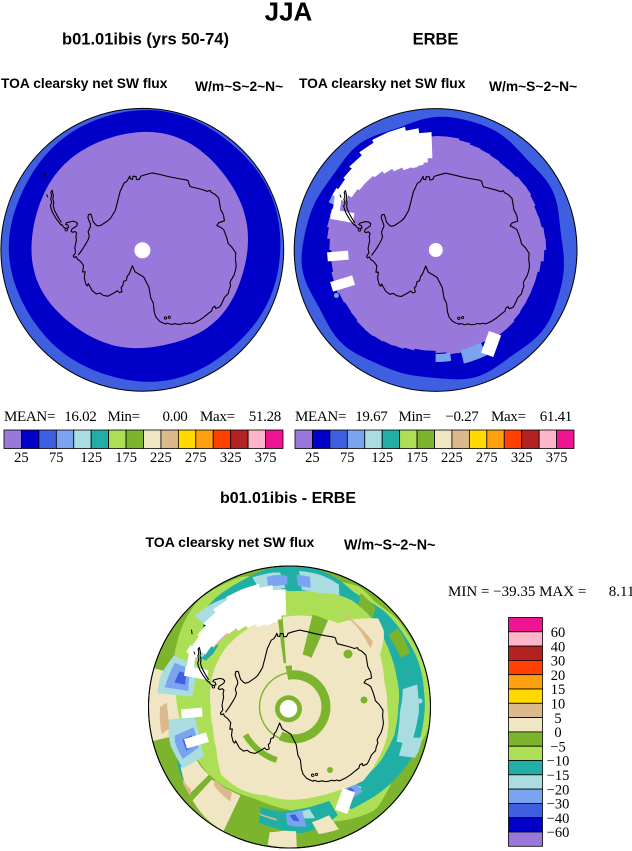  I want to click on svg-text: 40, so click(558, 647).